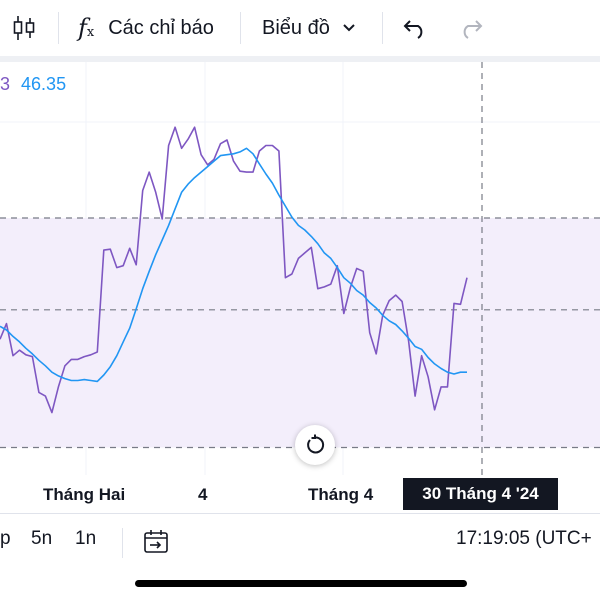 The height and width of the screenshot is (600, 600). I want to click on indicator-legend: 3 46.35, so click(33, 84).